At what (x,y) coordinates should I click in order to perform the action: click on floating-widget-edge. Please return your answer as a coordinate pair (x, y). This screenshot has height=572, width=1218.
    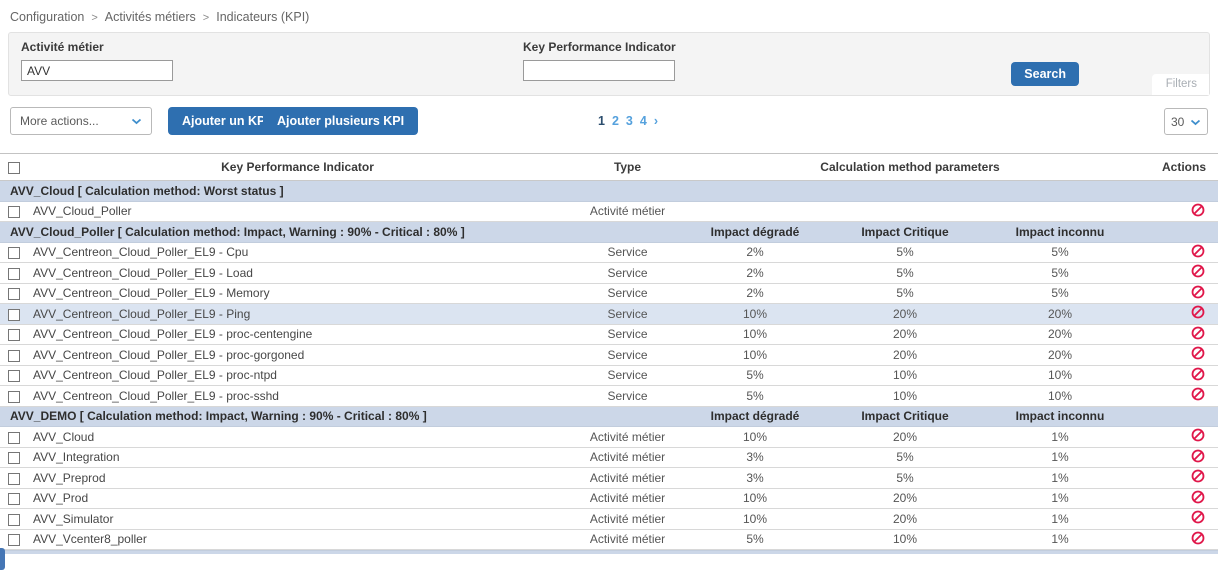
    Looking at the image, I should click on (2, 559).